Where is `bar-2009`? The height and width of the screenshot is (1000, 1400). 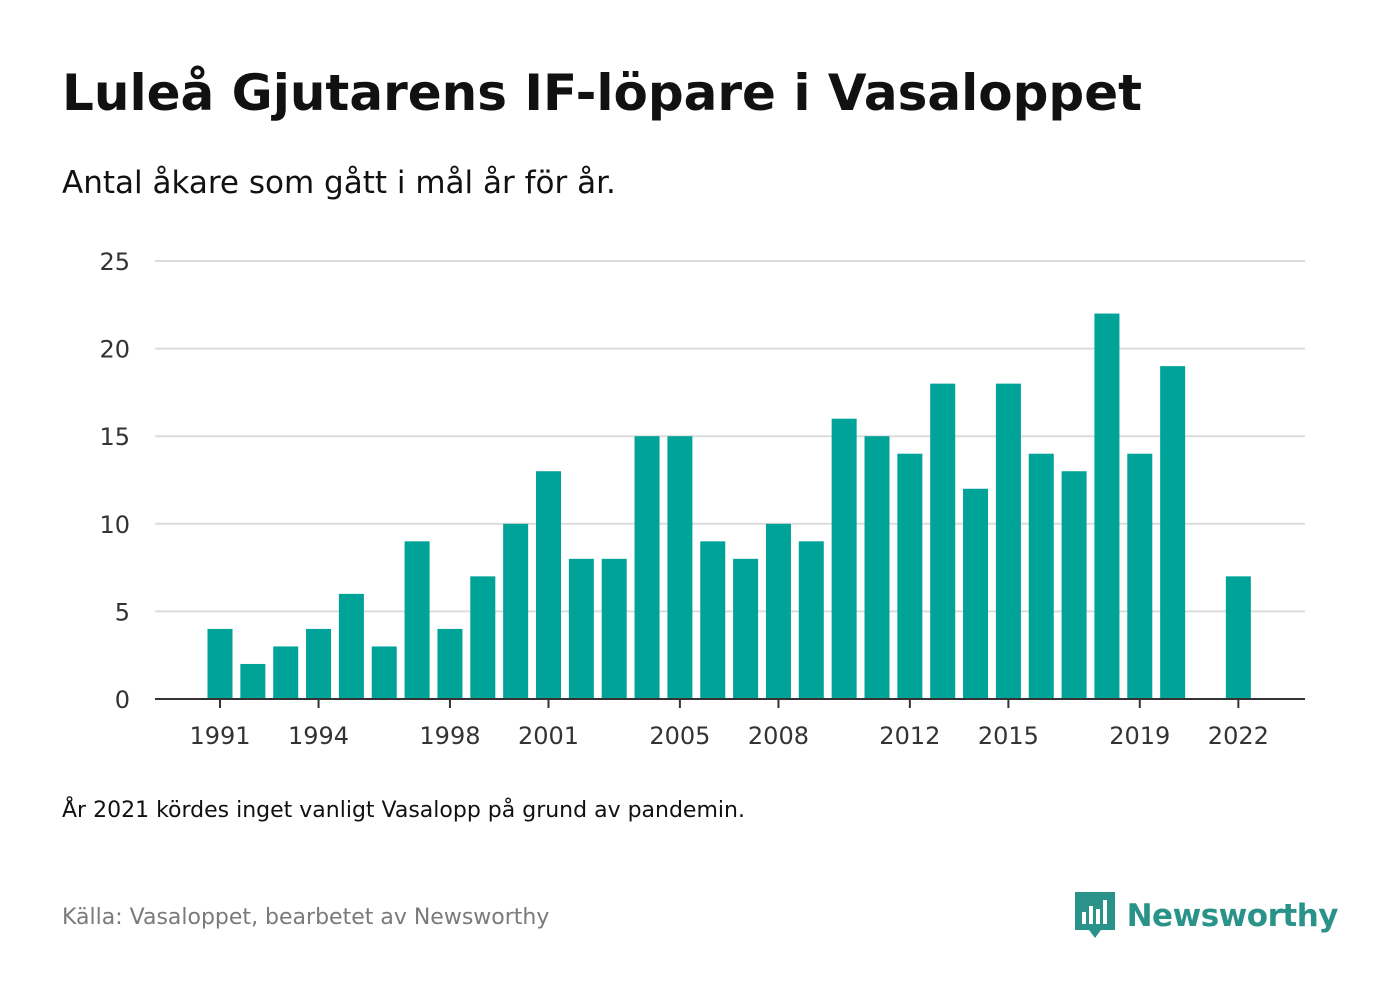 bar-2009 is located at coordinates (811, 620).